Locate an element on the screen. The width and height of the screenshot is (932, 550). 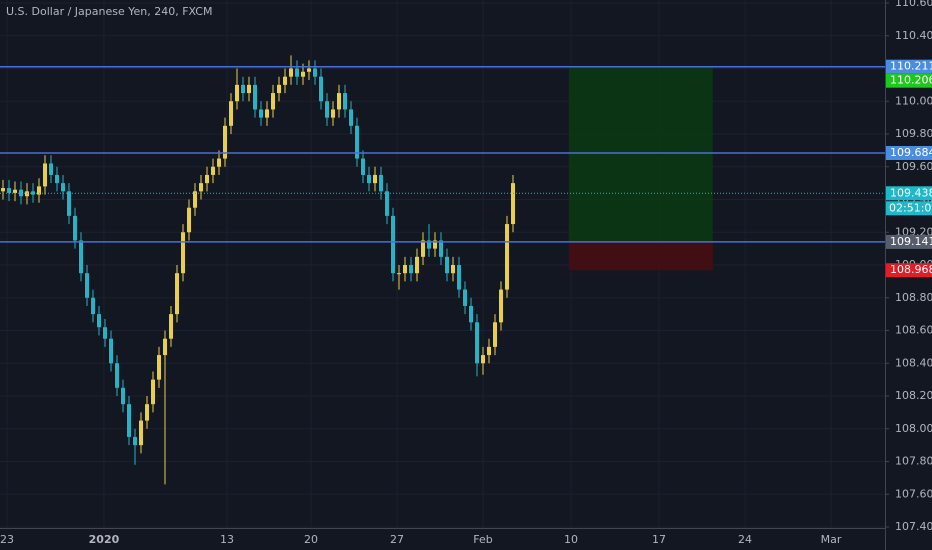
price-label: 109.684 is located at coordinates (911, 152).